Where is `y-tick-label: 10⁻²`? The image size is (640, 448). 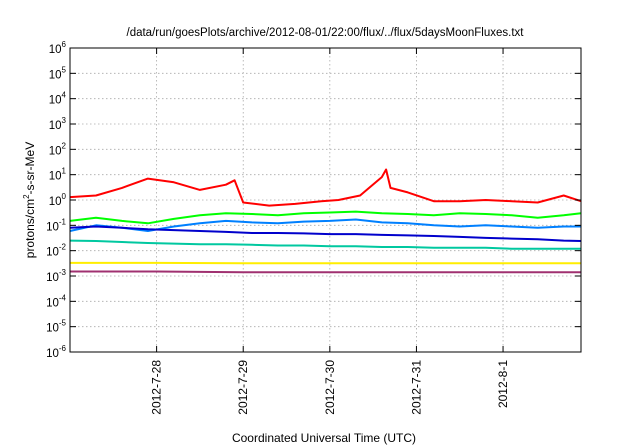 y-tick-label: 10⁻² is located at coordinates (56, 251).